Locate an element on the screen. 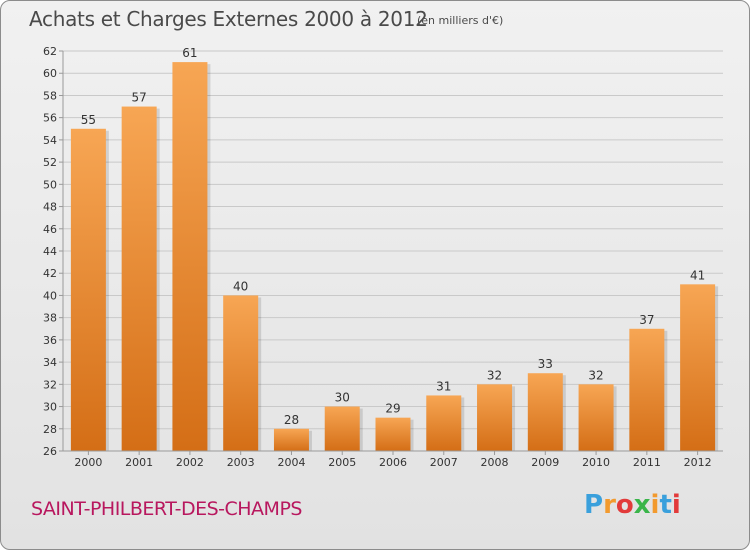  bar-2004 is located at coordinates (291, 439).